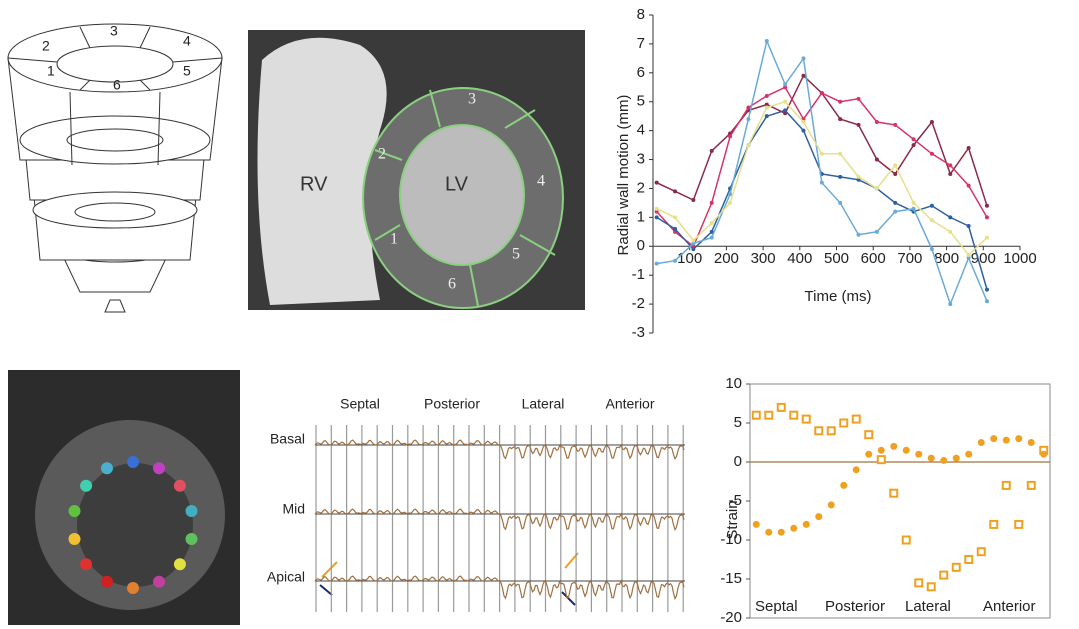  What do you see at coordinates (499, 588) in the screenshot?
I see `trace` at bounding box center [499, 588].